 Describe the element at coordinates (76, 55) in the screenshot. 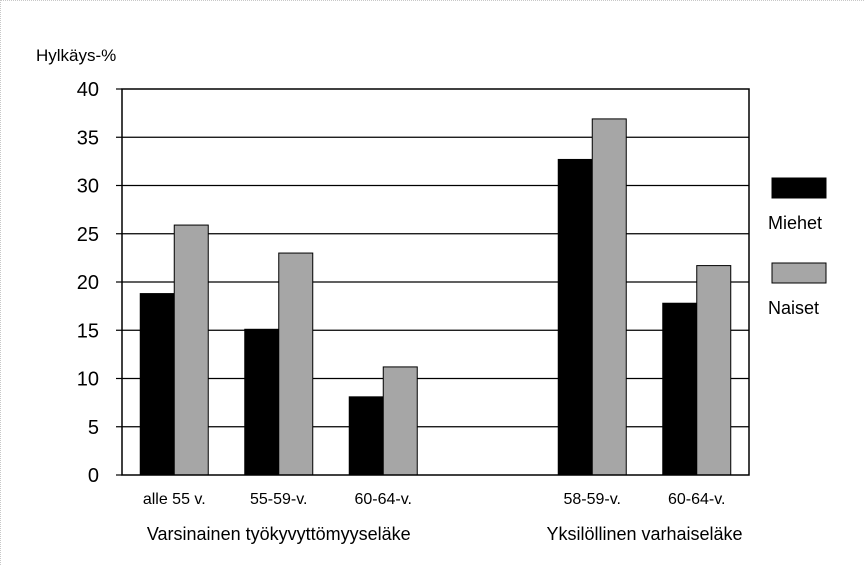

I see `y-axis-label: Hylkäys-%` at that location.